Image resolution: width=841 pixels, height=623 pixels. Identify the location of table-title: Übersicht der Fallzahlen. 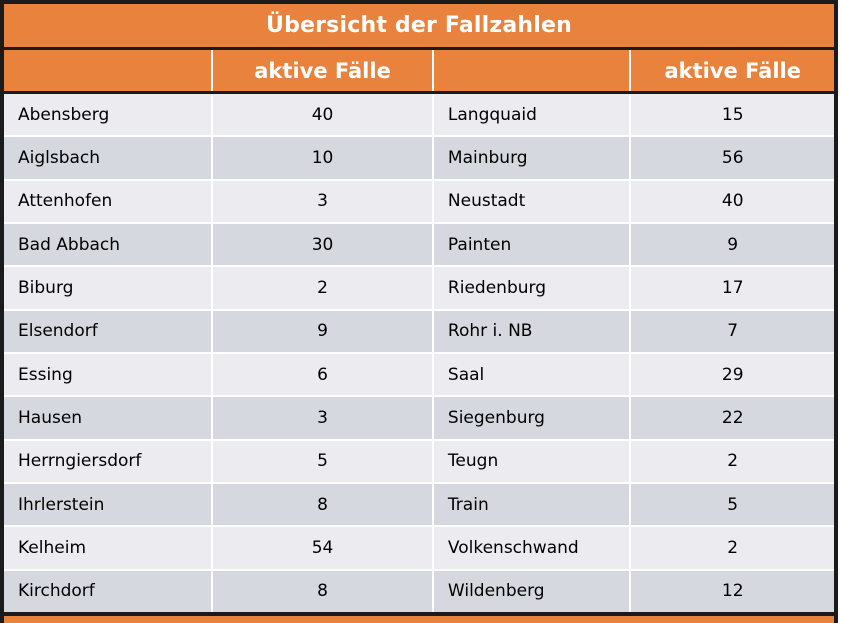
(419, 25).